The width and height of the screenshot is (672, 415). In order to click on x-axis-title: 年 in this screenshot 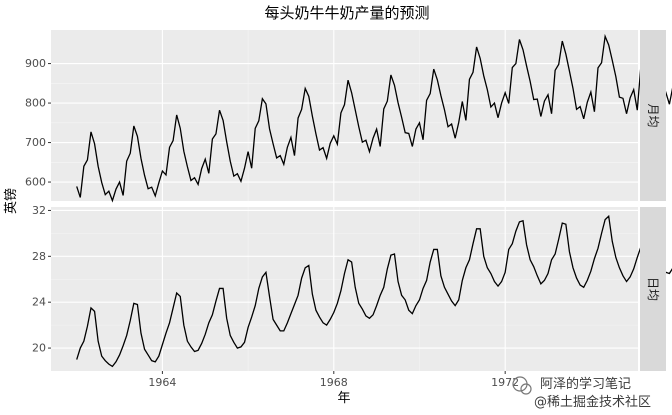, I will do `click(343, 398)`.